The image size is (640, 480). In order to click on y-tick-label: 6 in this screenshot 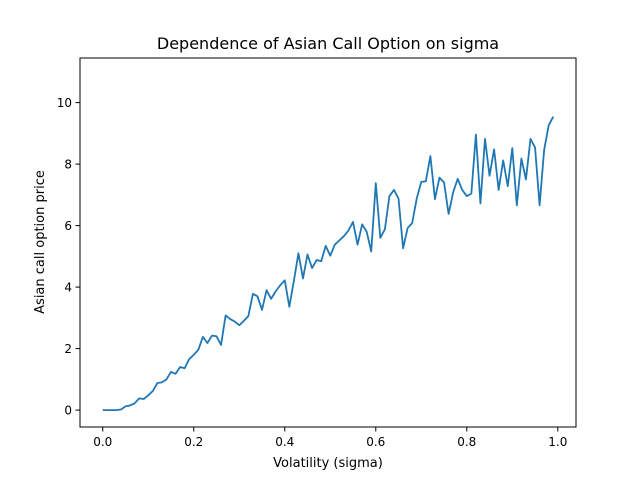, I will do `click(68, 226)`.